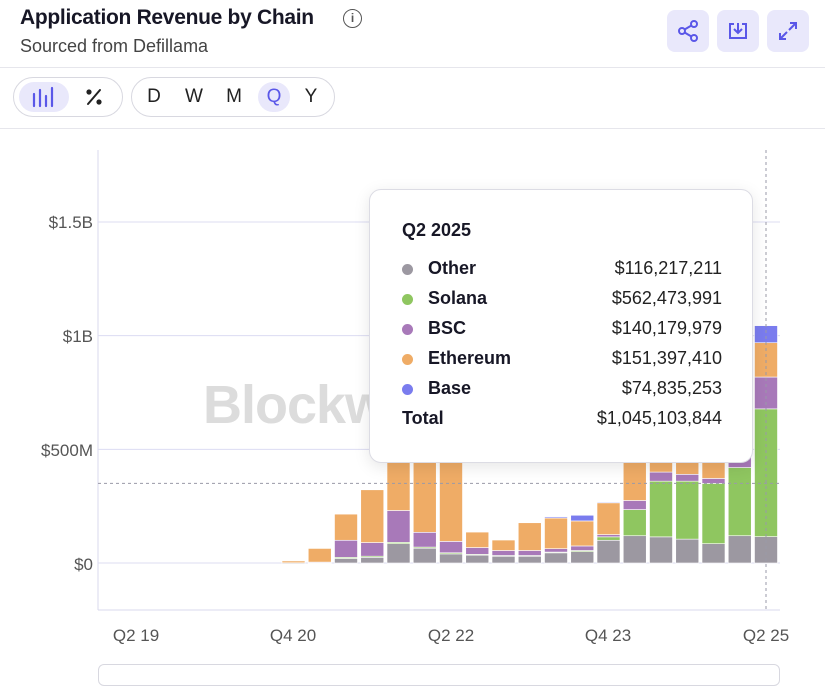 This screenshot has height=686, width=825. I want to click on legend-dot-other, so click(407, 269).